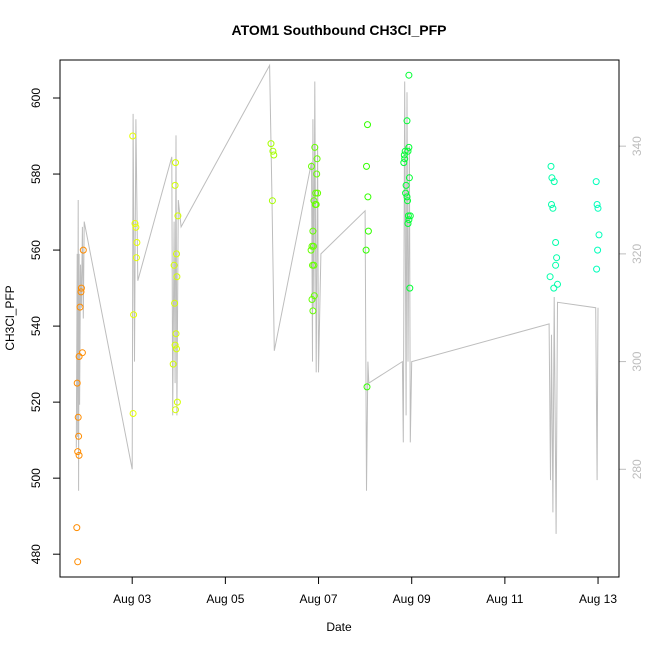 This screenshot has width=650, height=650. What do you see at coordinates (36, 250) in the screenshot?
I see `y-tick-label: 560` at bounding box center [36, 250].